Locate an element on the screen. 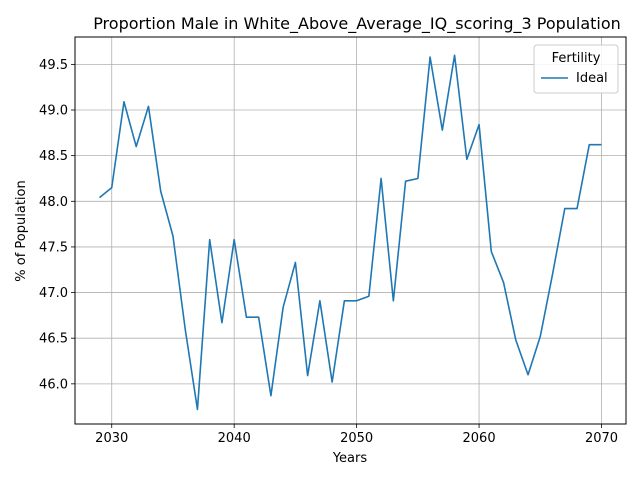  x-tick-label: 2070 is located at coordinates (601, 438).